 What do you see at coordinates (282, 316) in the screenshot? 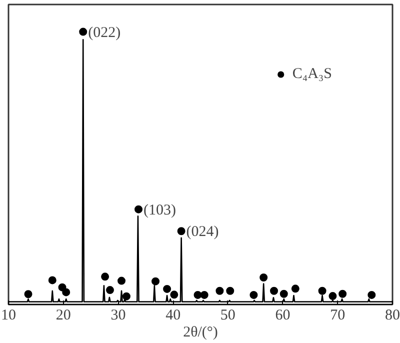
I see `x-tick-label: 60` at bounding box center [282, 316].